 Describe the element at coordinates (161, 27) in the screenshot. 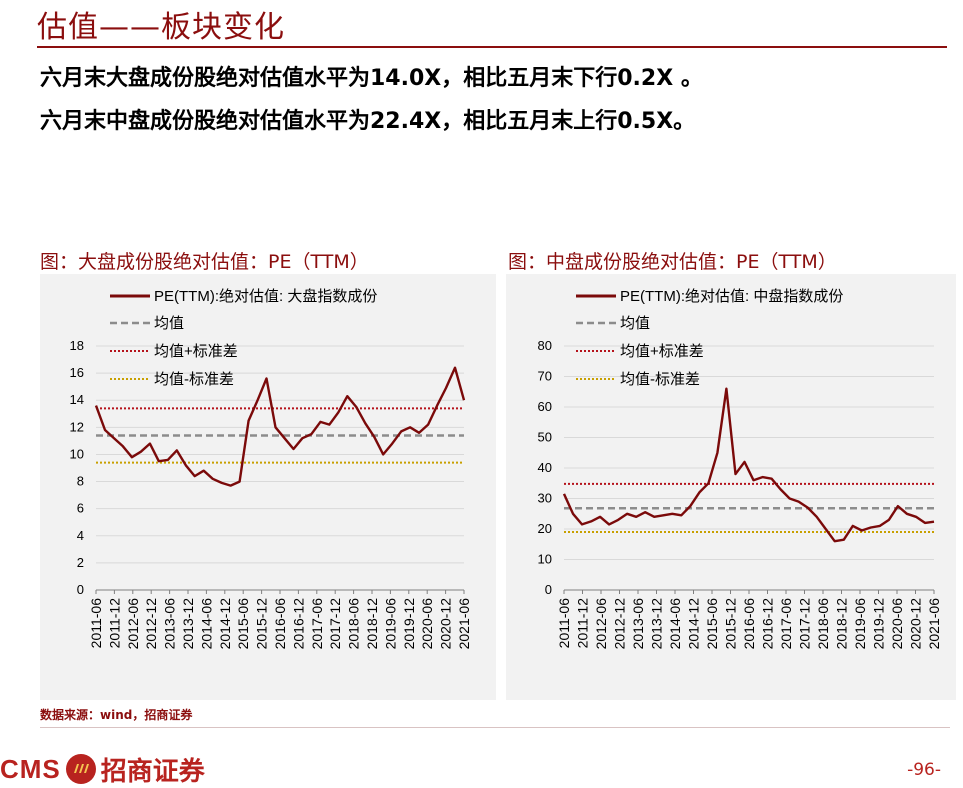

I see `page-title: 估值——板块变化` at that location.